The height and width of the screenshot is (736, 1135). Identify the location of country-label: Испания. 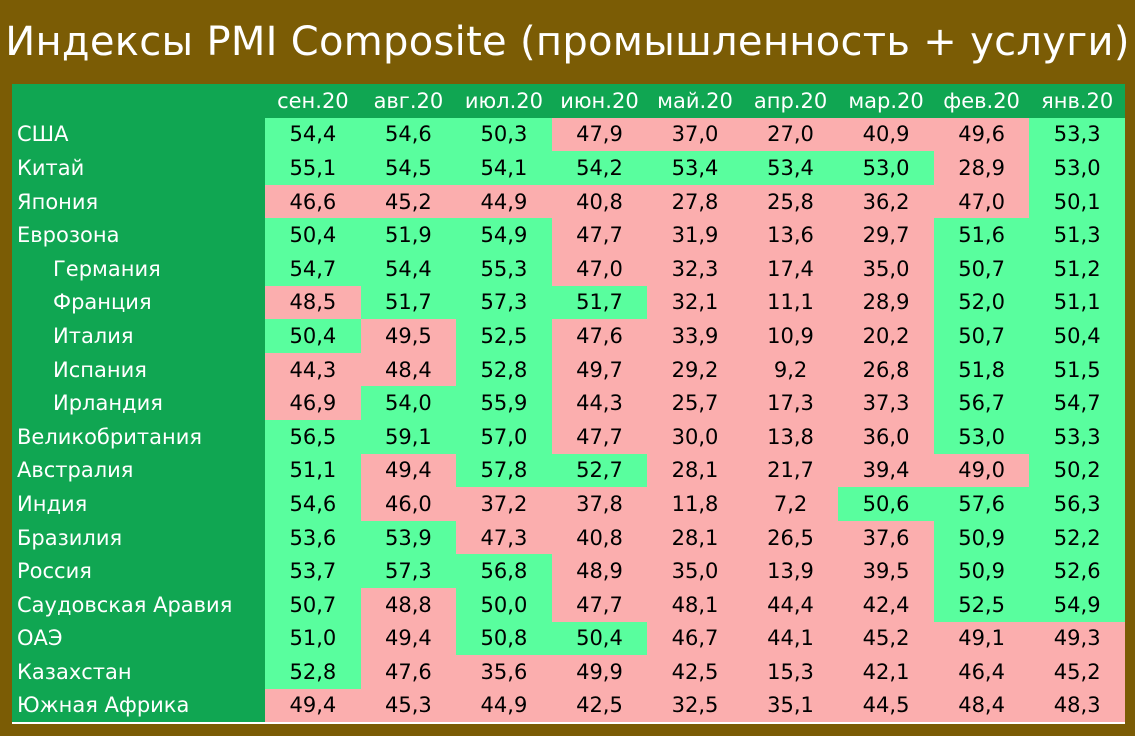
(139, 369).